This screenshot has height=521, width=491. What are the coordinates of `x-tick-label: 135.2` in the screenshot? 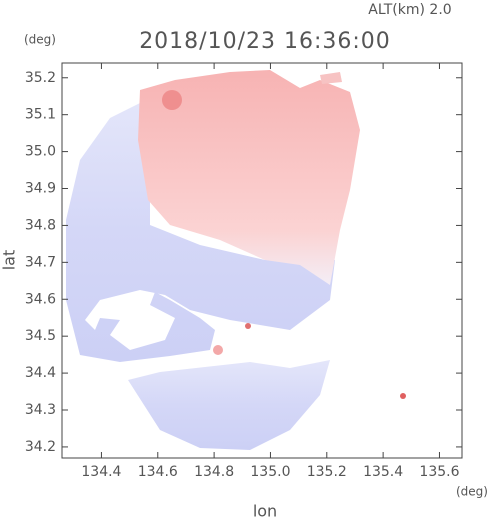 It's located at (327, 472).